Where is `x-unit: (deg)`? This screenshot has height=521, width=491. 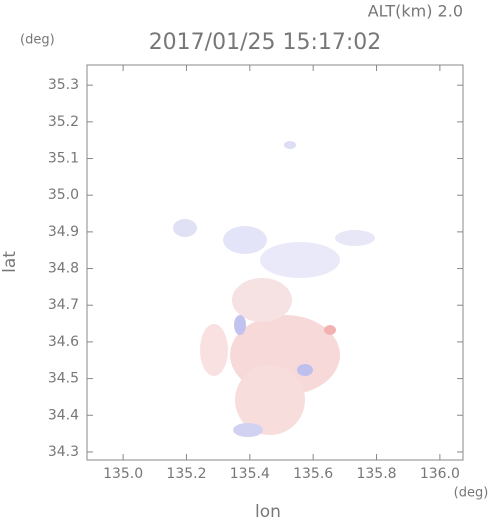 x-unit: (deg) is located at coordinates (471, 493).